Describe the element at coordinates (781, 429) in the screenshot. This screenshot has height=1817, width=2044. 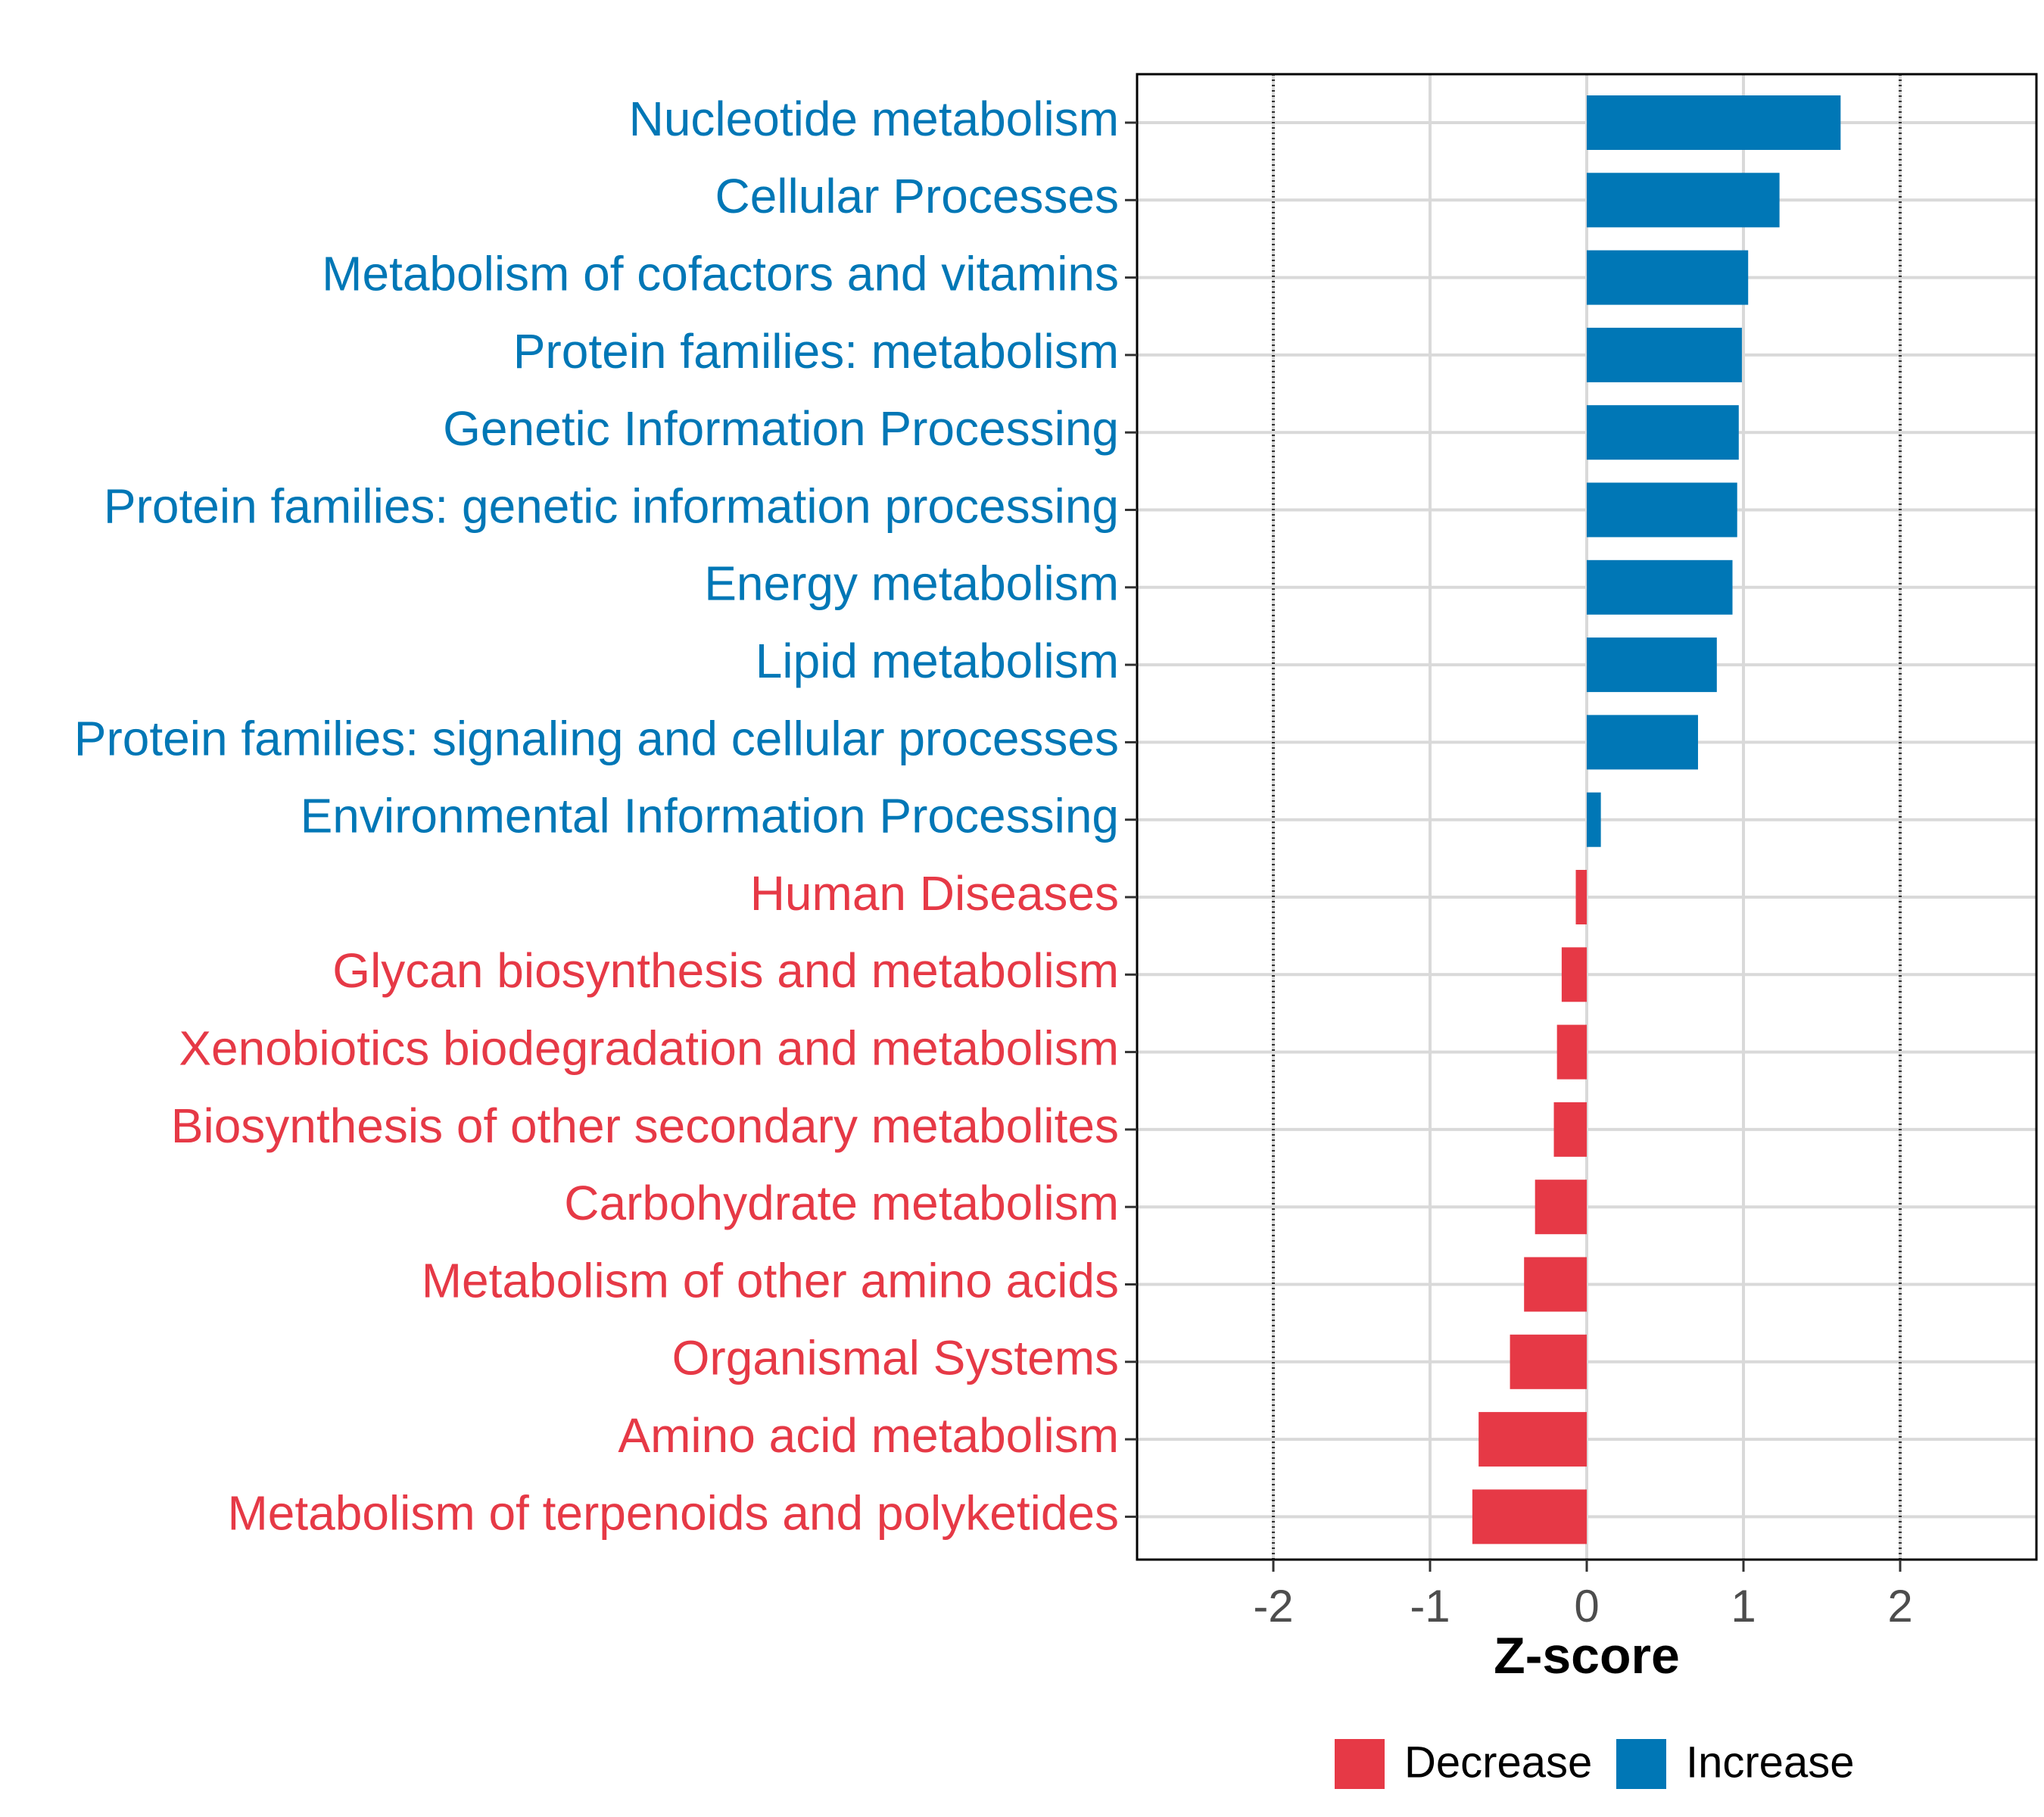
I see `y-tick-label: Genetic Information Processing` at that location.